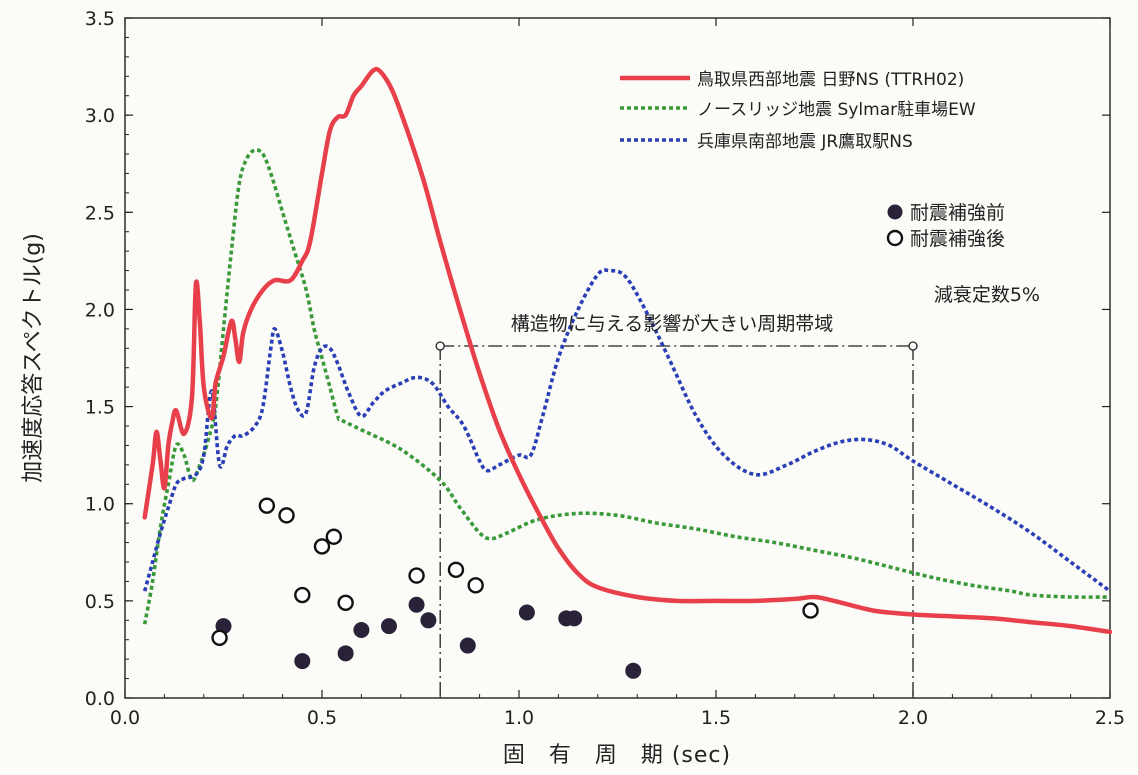 The image size is (1138, 775). I want to click on x-tick-label: 1.5, so click(716, 718).